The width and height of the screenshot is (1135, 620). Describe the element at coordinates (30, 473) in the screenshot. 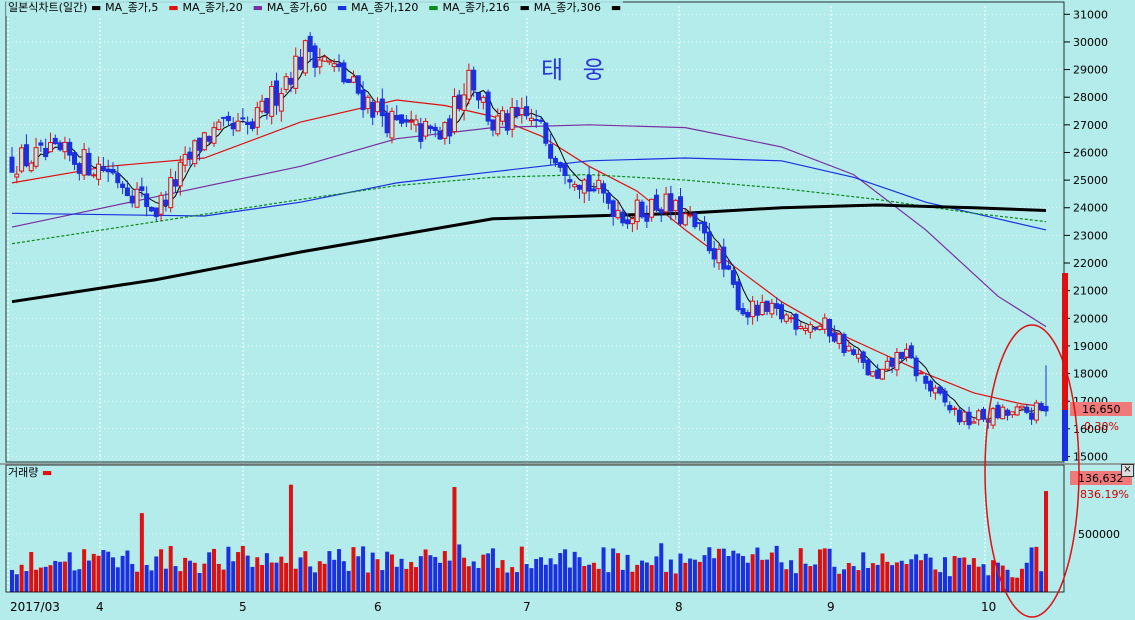

I see `volume-legend: 거래량 ▬` at that location.